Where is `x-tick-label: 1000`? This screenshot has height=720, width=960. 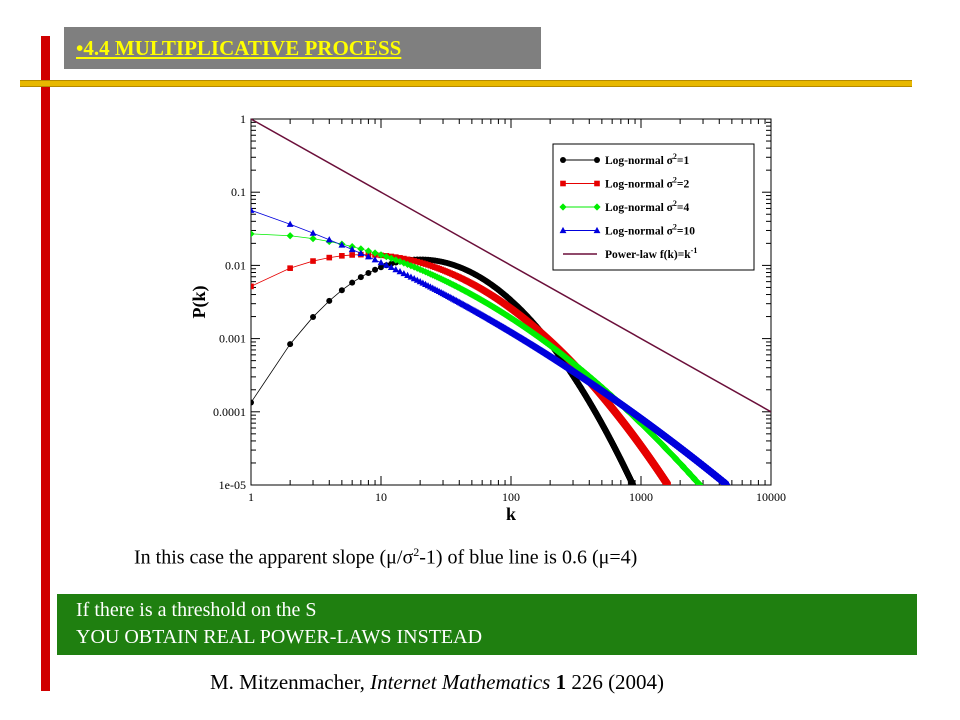
x-tick-label: 1000 is located at coordinates (641, 497).